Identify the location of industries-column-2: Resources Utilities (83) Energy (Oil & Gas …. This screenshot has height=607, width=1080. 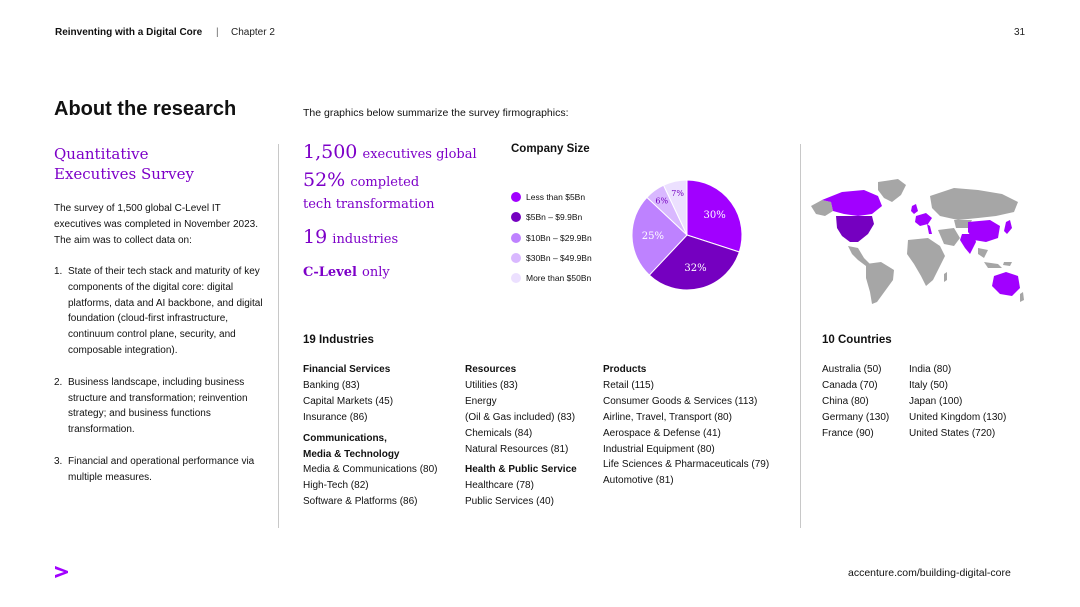
(521, 436).